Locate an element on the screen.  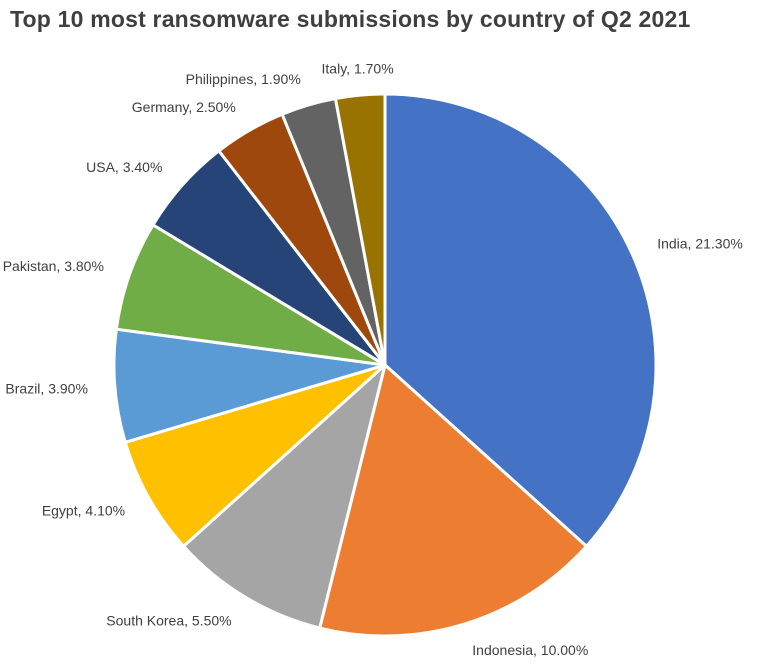
slice-label-india: India, 21.30% is located at coordinates (700, 244).